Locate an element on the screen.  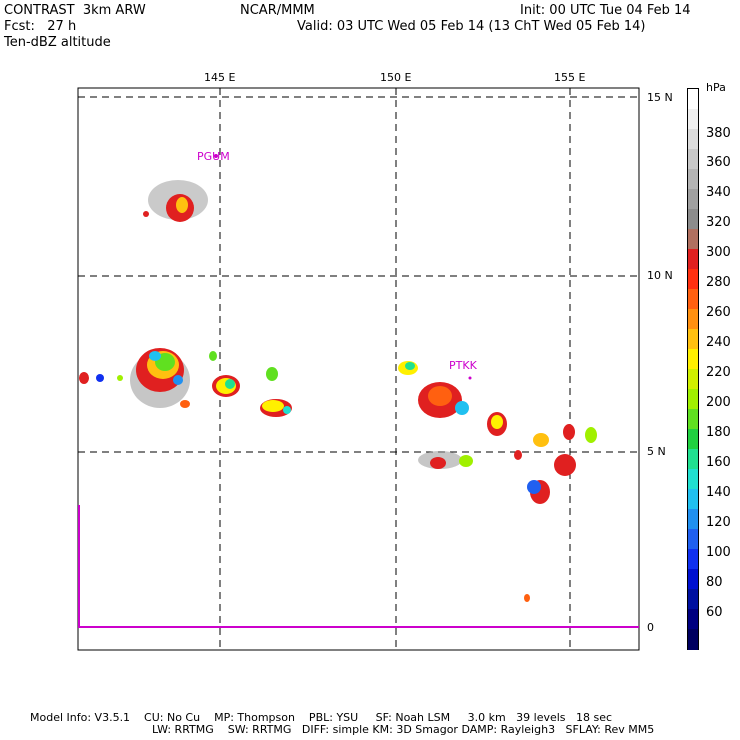
model-title: CONTRAST 3km ARW is located at coordinates (75, 10).